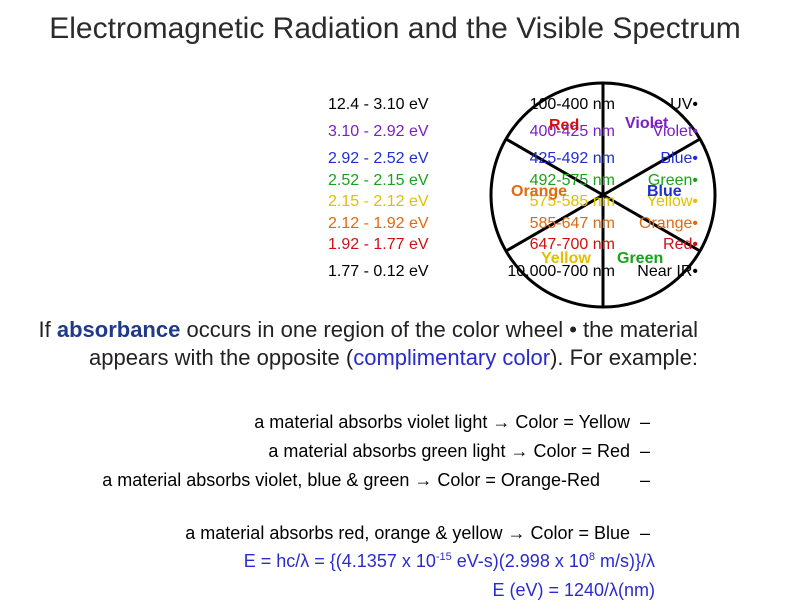 The width and height of the screenshot is (800, 602). Describe the element at coordinates (572, 158) in the screenshot. I see `nm-range-blue: 425-492 nm` at that location.